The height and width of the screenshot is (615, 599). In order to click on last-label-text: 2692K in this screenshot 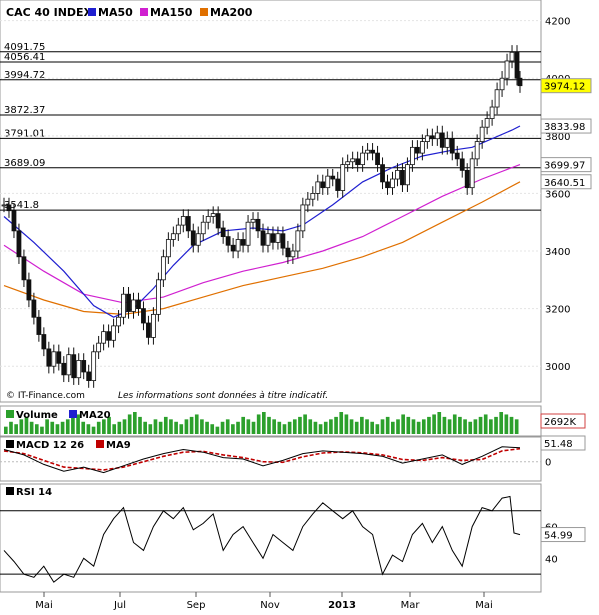, I will do `click(560, 422)`.